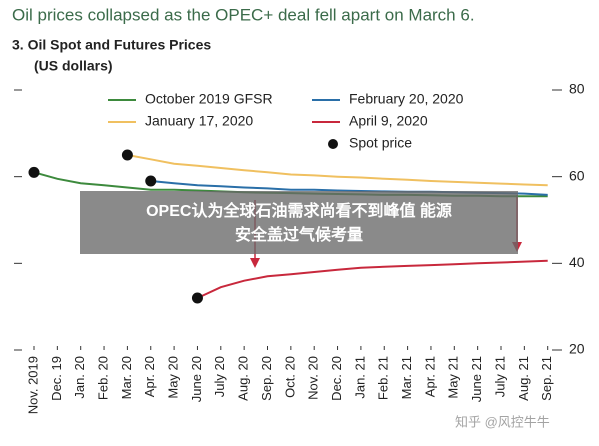 This screenshot has width=599, height=446. What do you see at coordinates (102, 378) in the screenshot?
I see `x-tick-label: Feb. 20` at bounding box center [102, 378].